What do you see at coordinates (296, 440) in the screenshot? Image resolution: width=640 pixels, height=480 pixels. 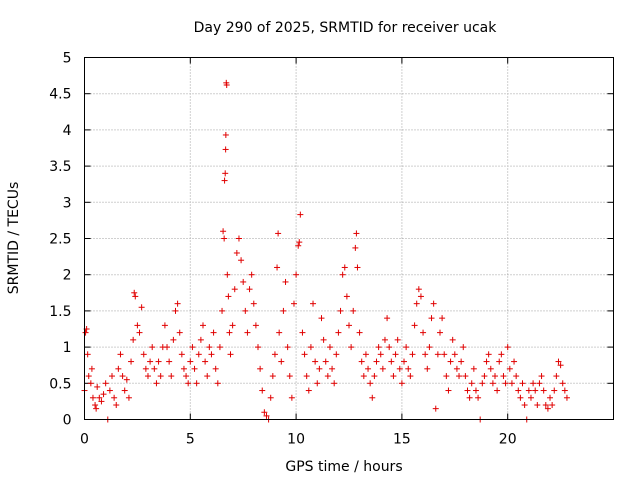 I see `x-tick-label: 10` at bounding box center [296, 440].